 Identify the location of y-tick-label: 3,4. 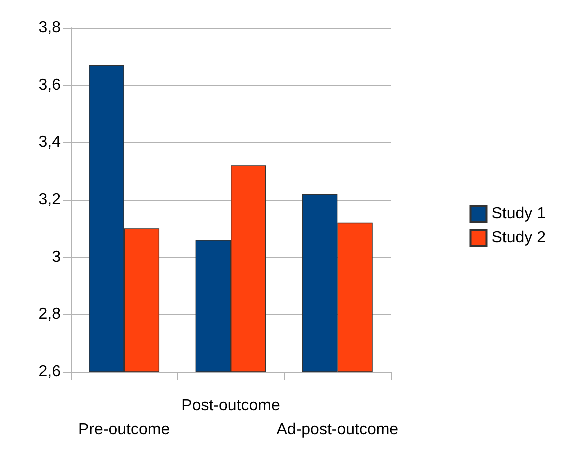
(50, 143).